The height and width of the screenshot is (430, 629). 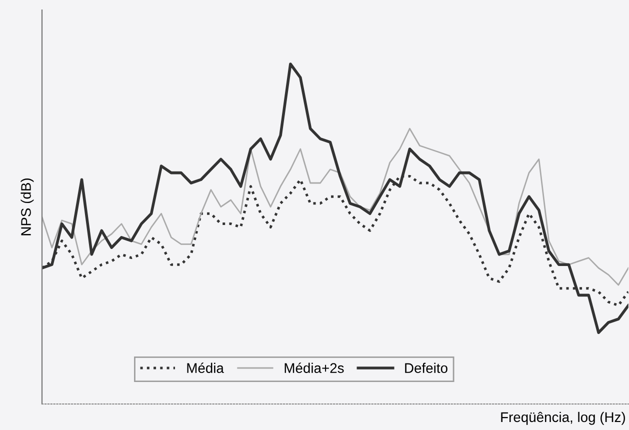 What do you see at coordinates (314, 367) in the screenshot?
I see `legend-label: Média+2s` at bounding box center [314, 367].